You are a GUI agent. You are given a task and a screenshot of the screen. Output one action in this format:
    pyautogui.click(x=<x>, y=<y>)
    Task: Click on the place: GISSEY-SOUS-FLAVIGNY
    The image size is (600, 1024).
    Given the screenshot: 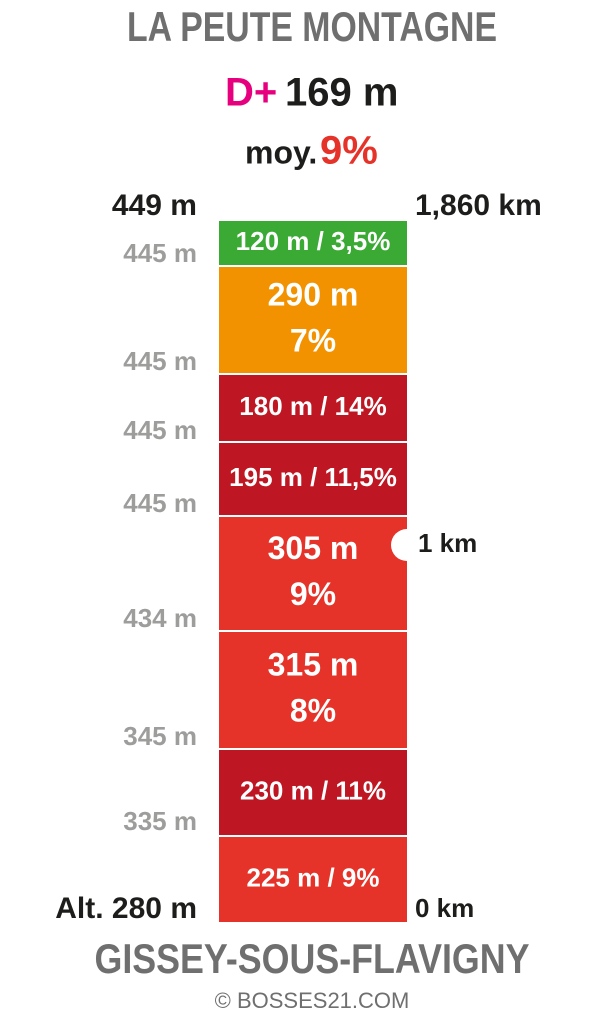 What is the action you would take?
    pyautogui.click(x=312, y=958)
    